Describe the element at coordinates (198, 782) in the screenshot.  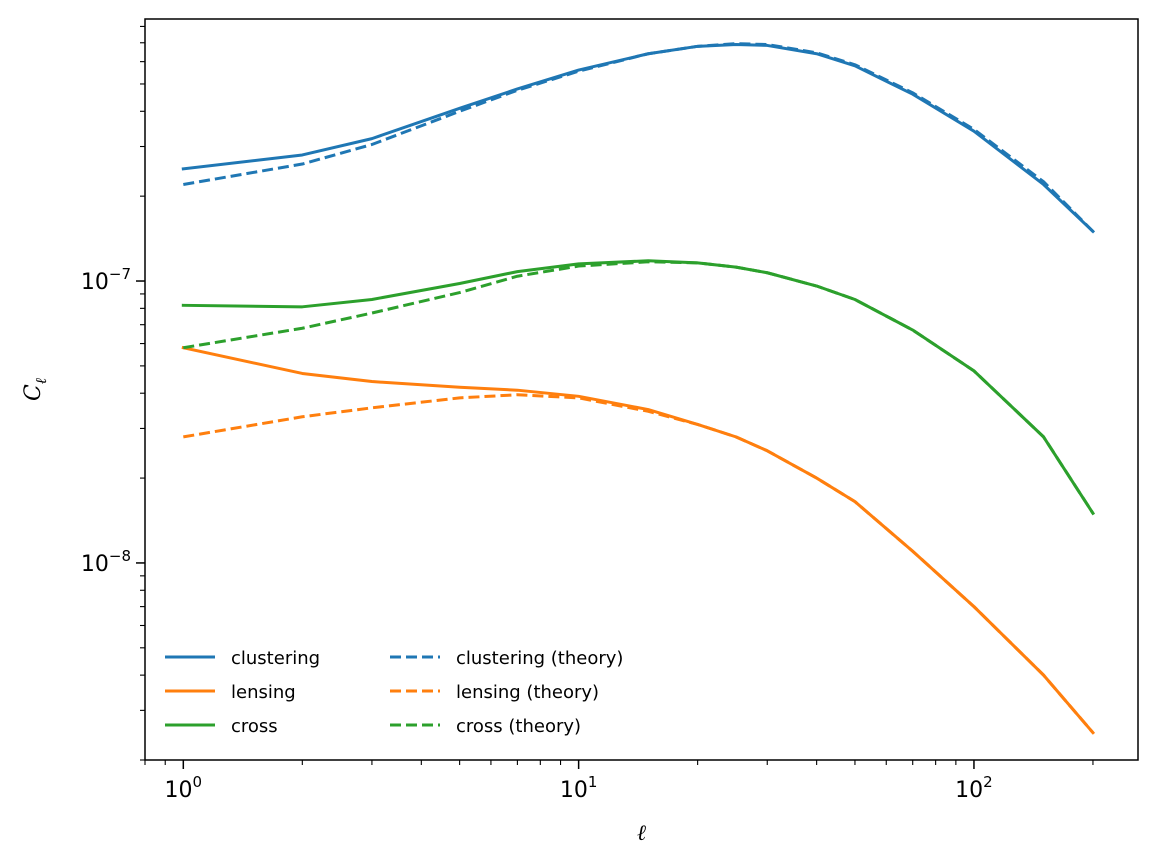
I see `x-tick-label-exp: 0` at that location.